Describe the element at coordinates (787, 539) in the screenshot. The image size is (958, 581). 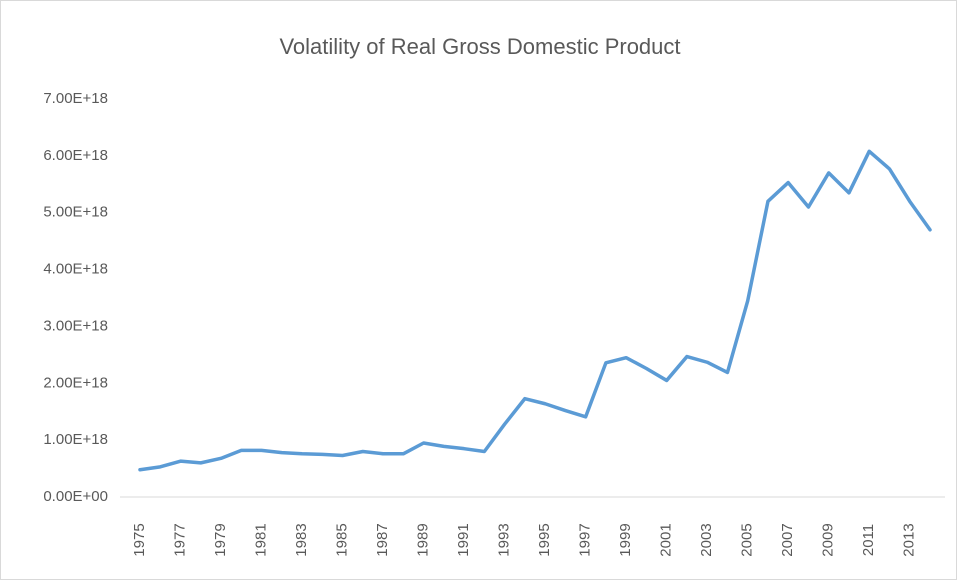
I see `x-tick-label: 2007` at that location.